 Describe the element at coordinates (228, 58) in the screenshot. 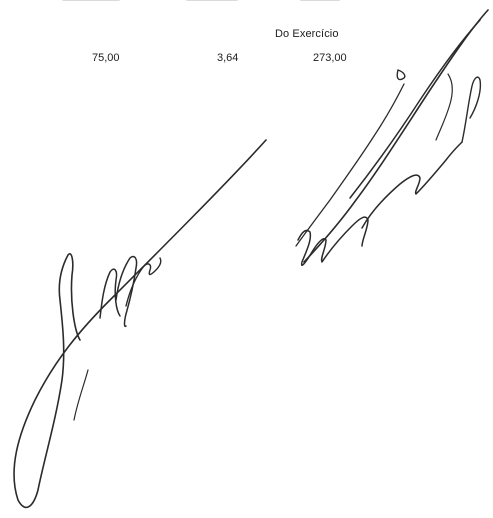

I see `value-cell-2: 3,64` at that location.